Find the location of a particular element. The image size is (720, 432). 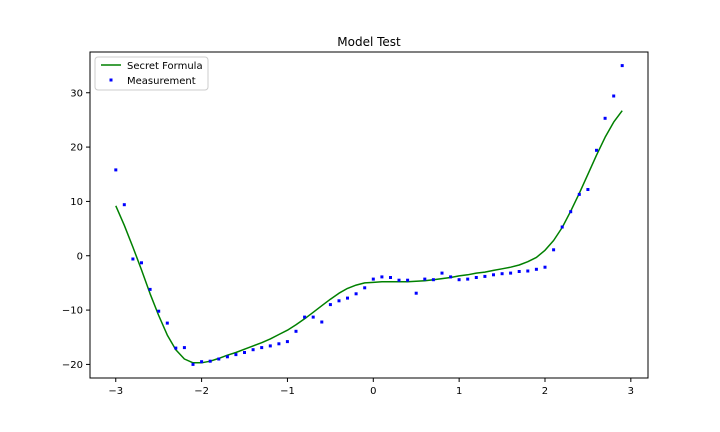

x-tick-label: −1 is located at coordinates (287, 391).